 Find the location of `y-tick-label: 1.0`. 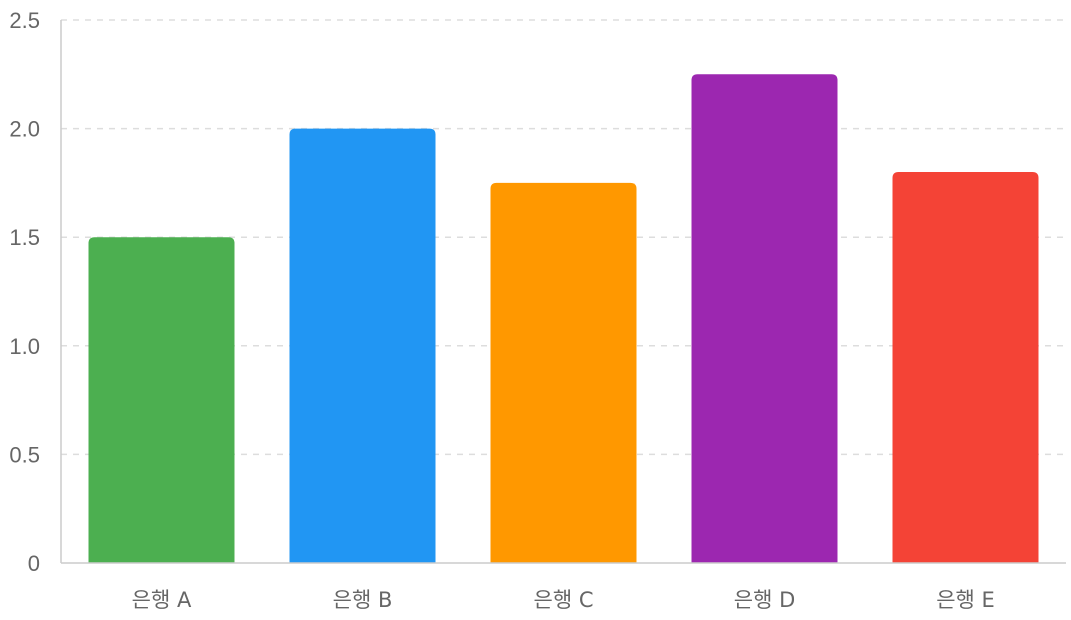

y-tick-label: 1.0 is located at coordinates (24, 346).